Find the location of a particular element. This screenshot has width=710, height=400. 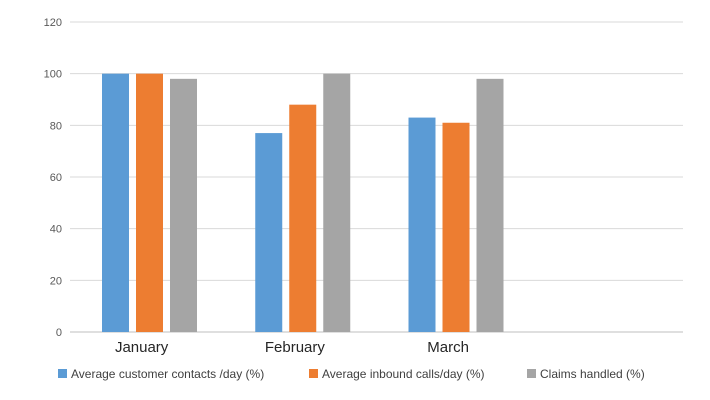

legend-label: Average inbound calls/day (%) is located at coordinates (403, 374).